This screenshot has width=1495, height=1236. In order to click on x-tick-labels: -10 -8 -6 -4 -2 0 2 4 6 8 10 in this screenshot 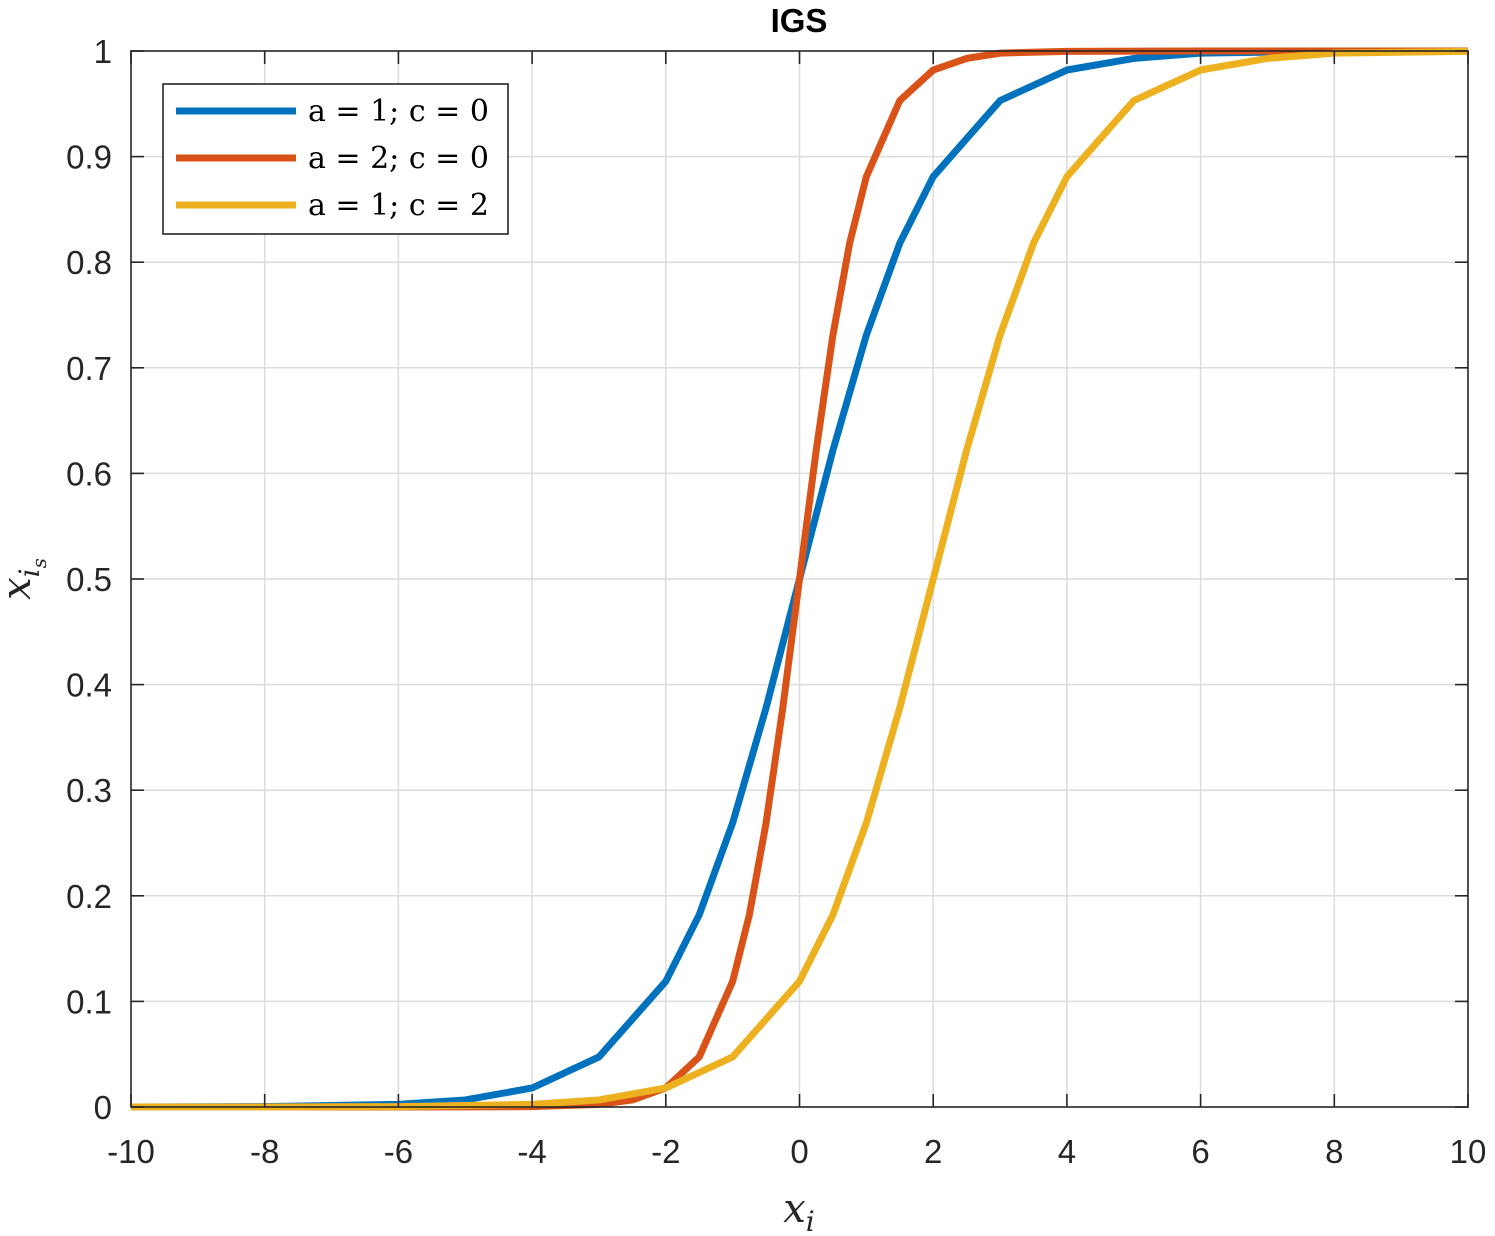, I will do `click(796, 1151)`.